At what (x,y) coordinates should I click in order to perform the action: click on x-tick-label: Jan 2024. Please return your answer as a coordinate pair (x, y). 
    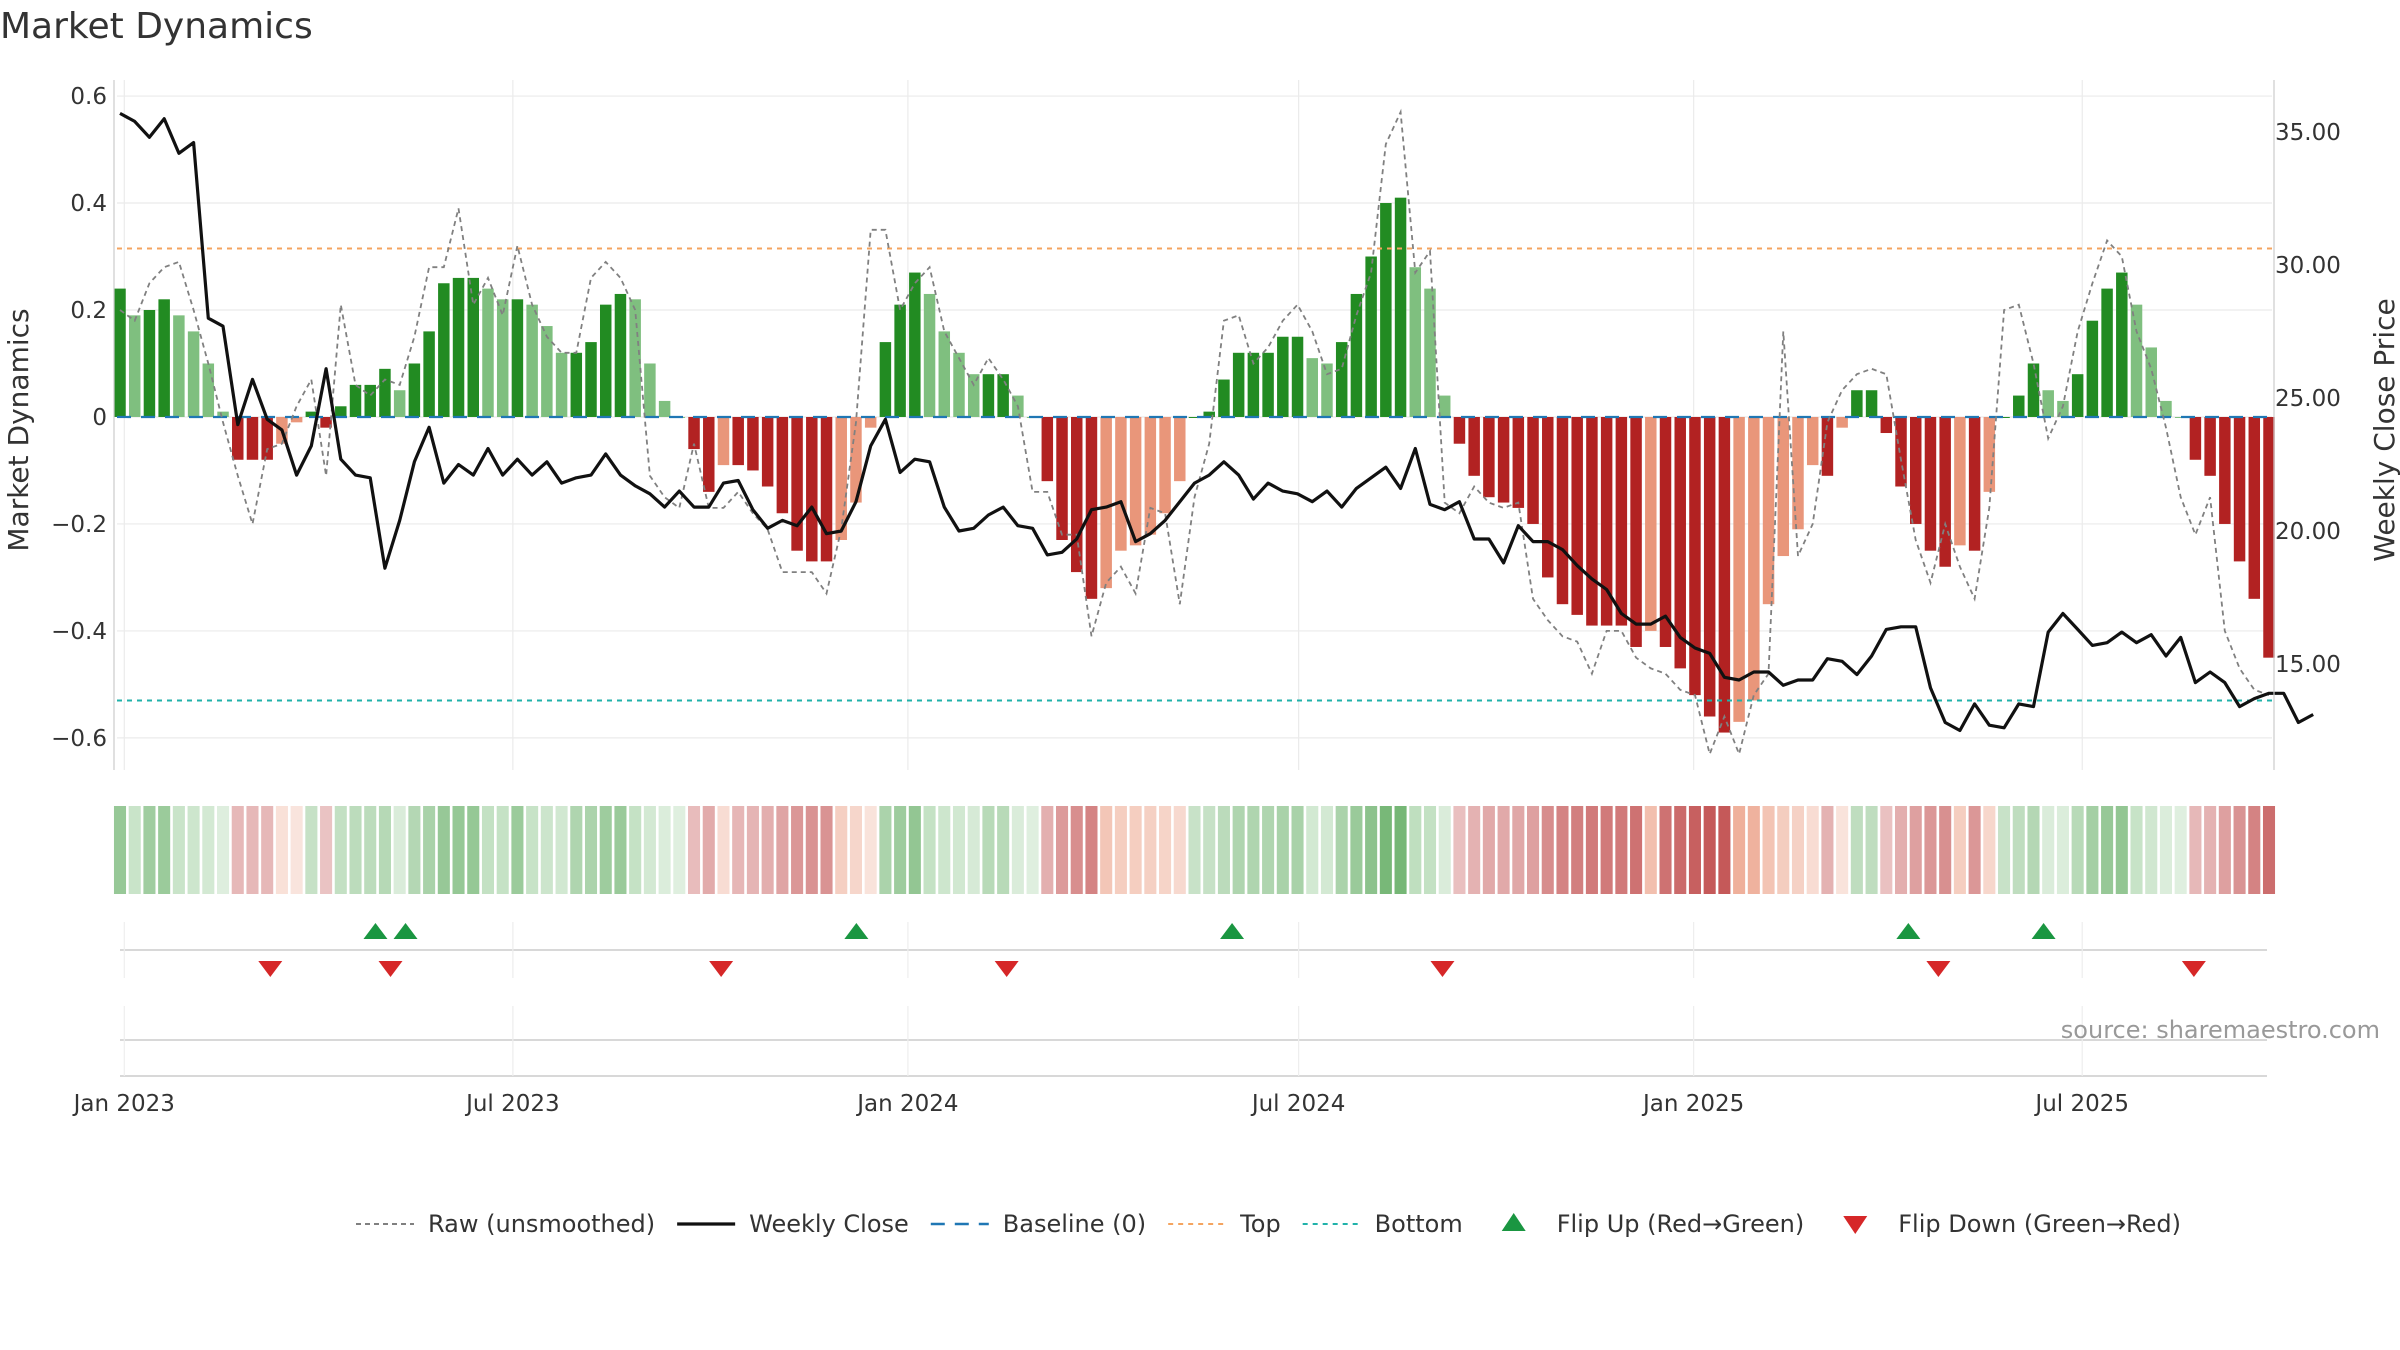
    Looking at the image, I should click on (906, 1104).